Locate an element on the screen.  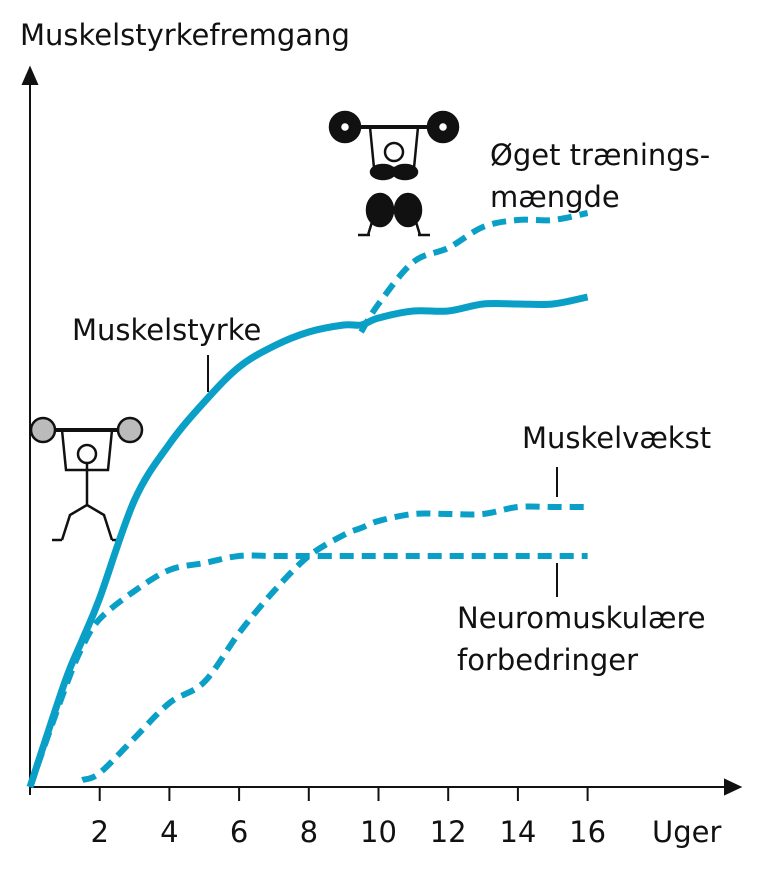
series-label: mængde is located at coordinates (555, 197).